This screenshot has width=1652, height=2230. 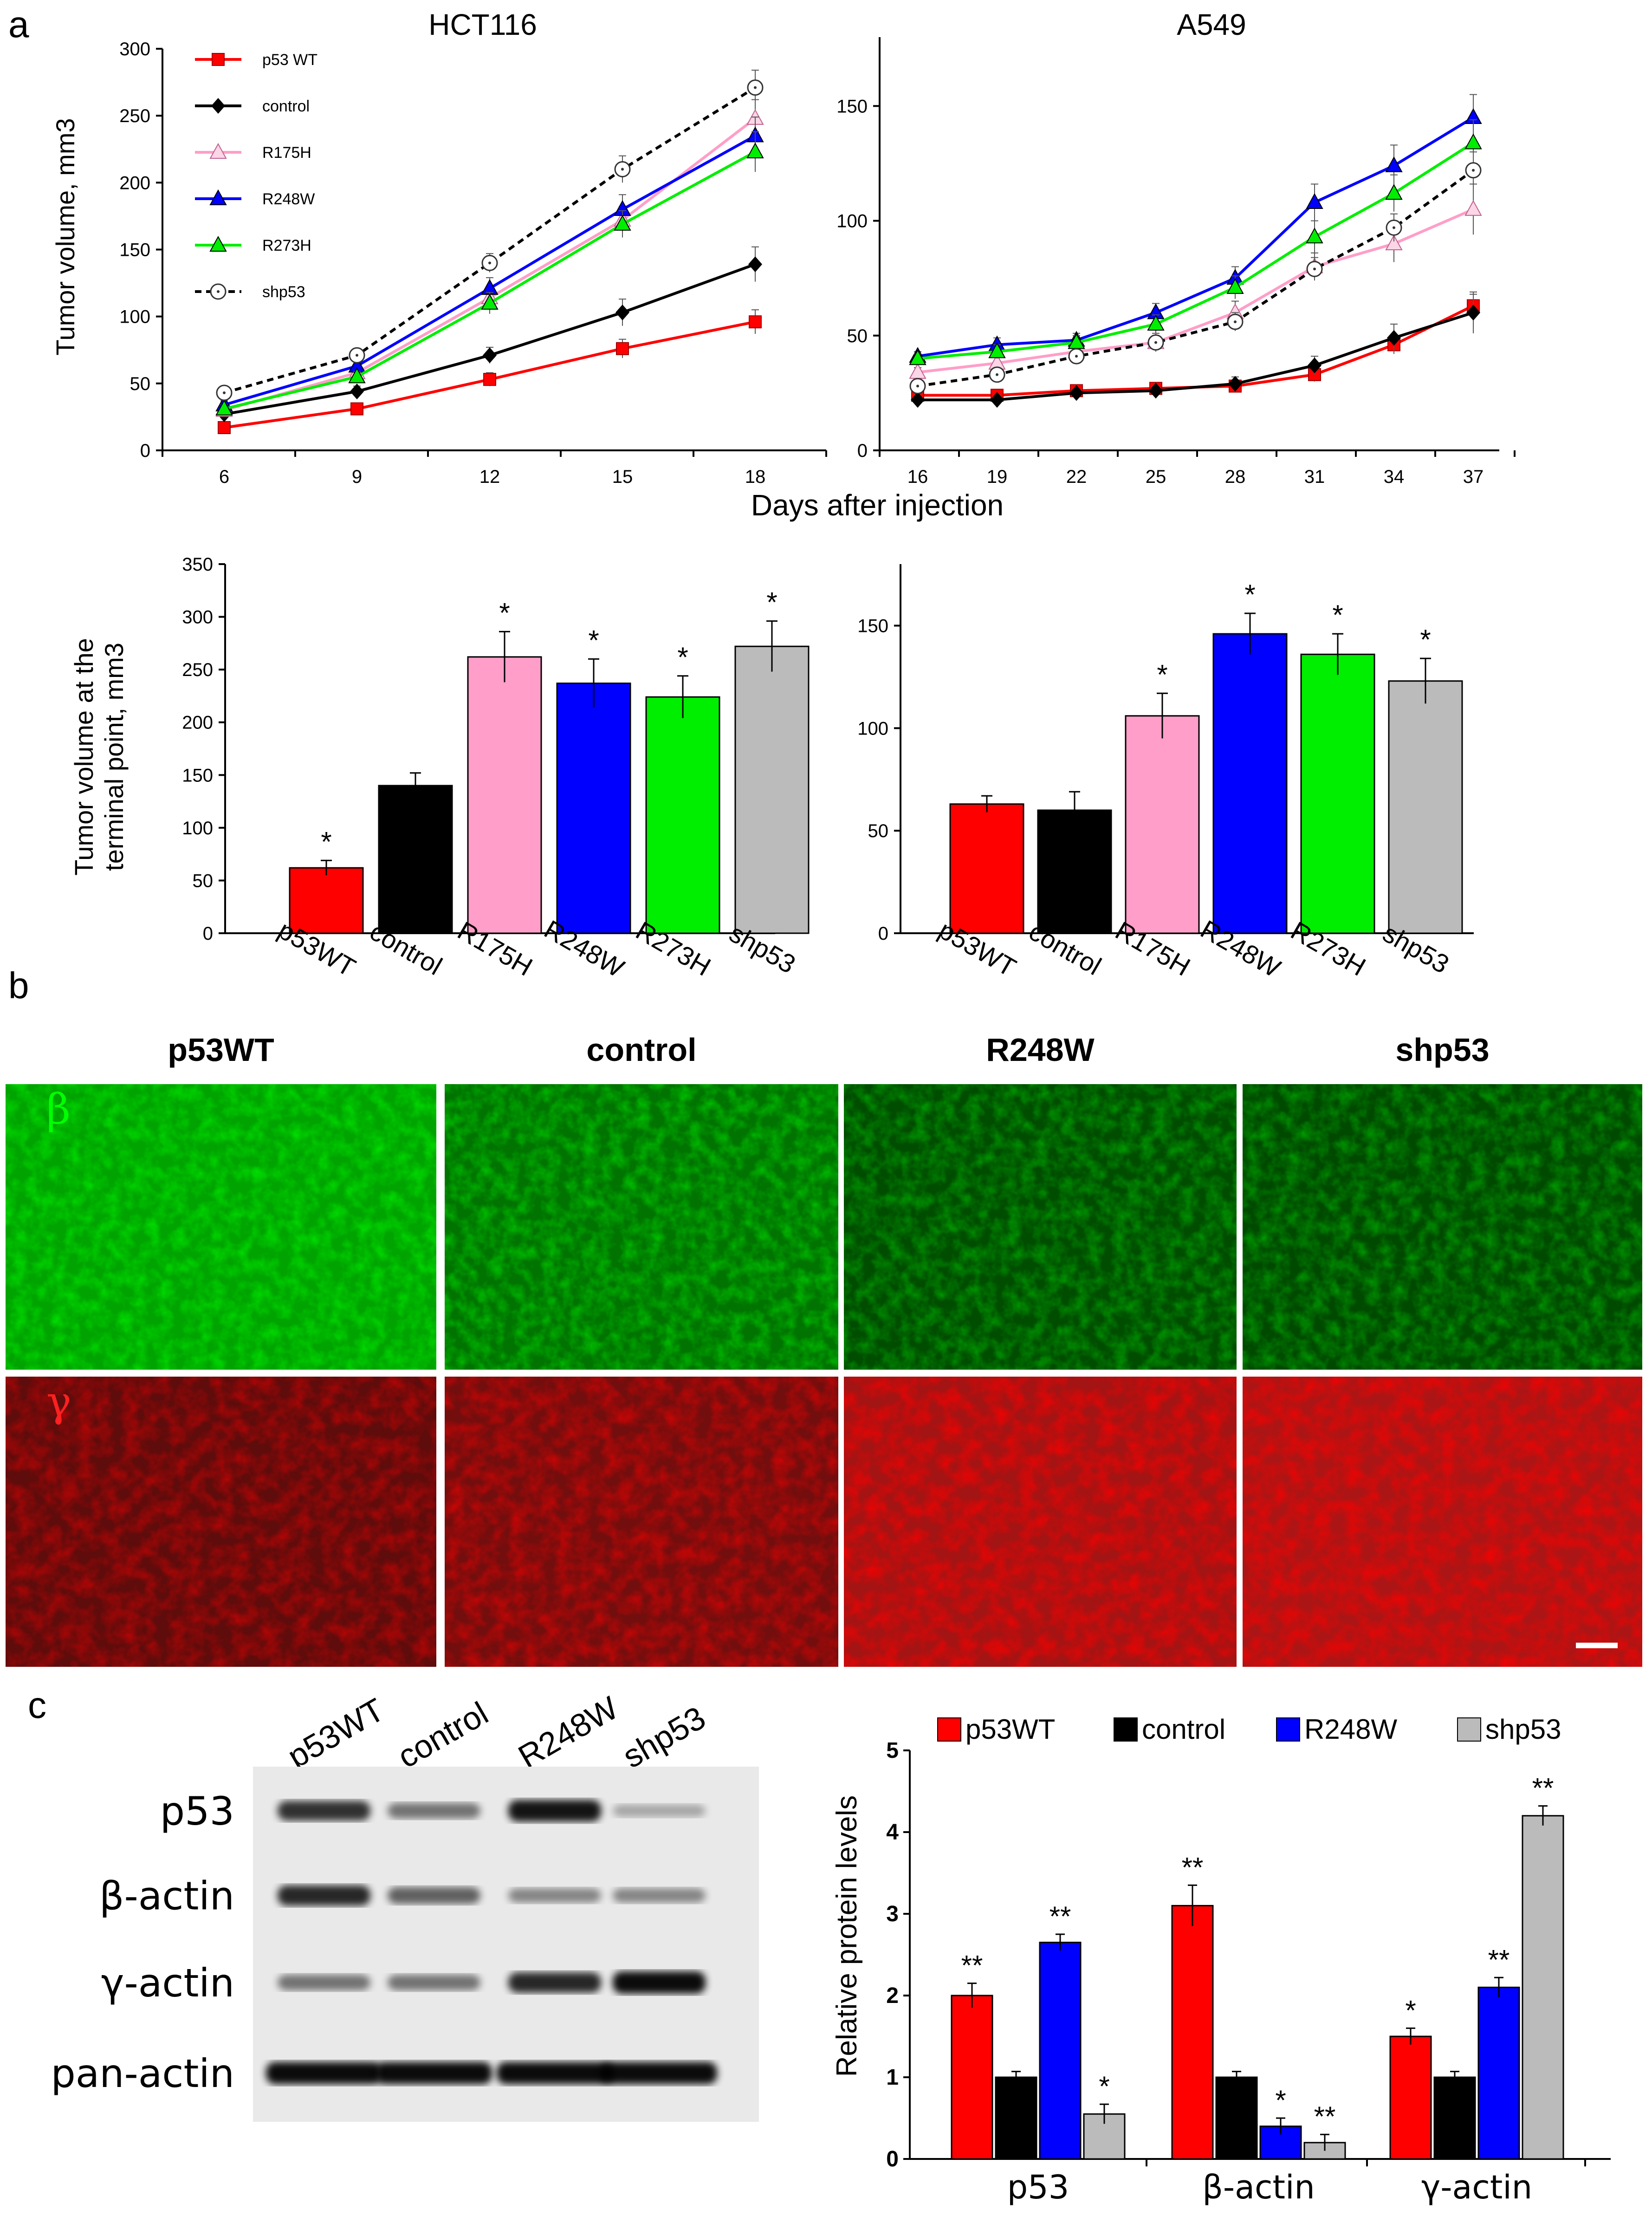 I want to click on series-line-R248W, so click(x=1195, y=237).